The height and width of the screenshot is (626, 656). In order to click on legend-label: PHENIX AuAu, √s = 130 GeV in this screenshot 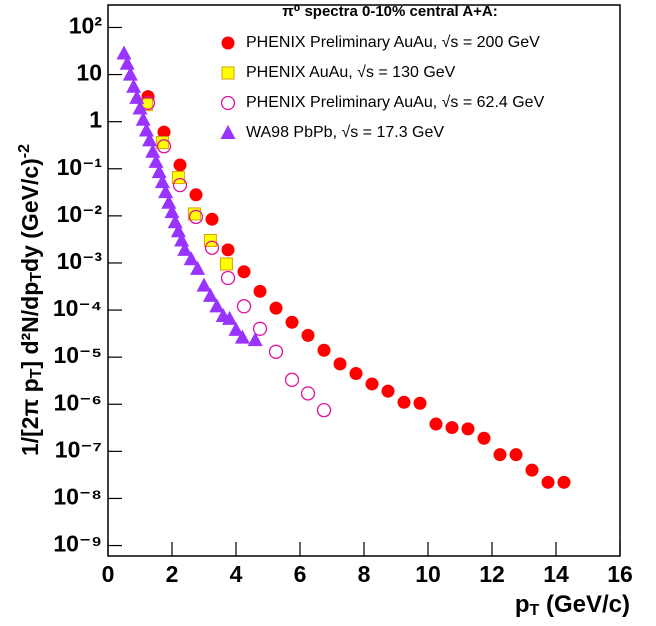, I will do `click(351, 72)`.